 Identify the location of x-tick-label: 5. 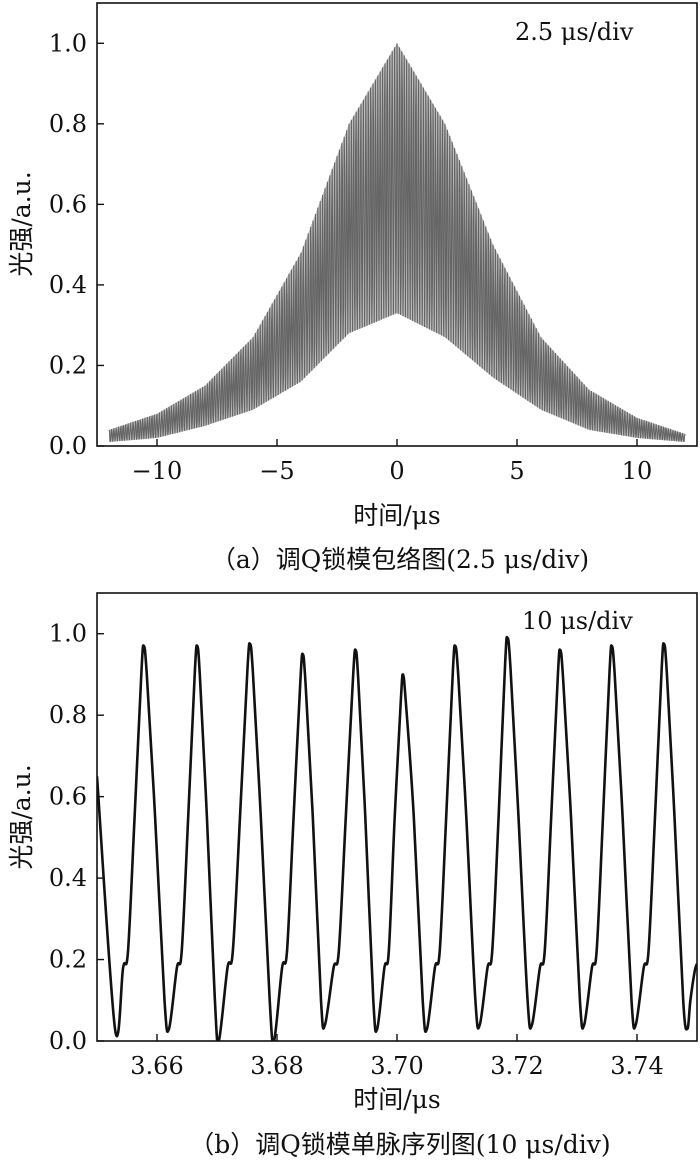
(516, 471).